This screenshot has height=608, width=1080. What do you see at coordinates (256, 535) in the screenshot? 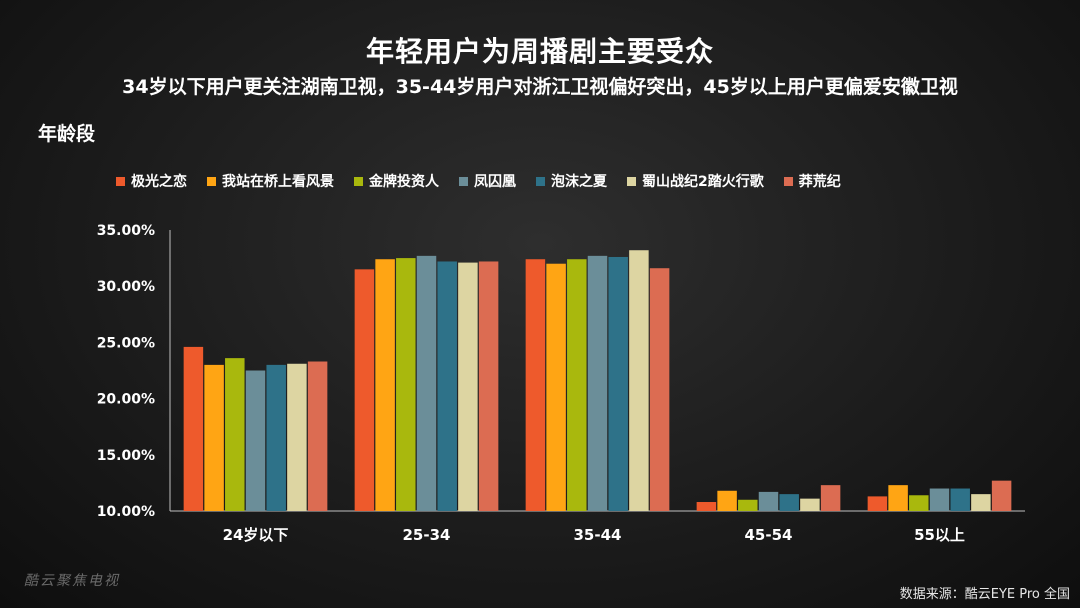
I see `x-tick-label: 24岁以下` at bounding box center [256, 535].